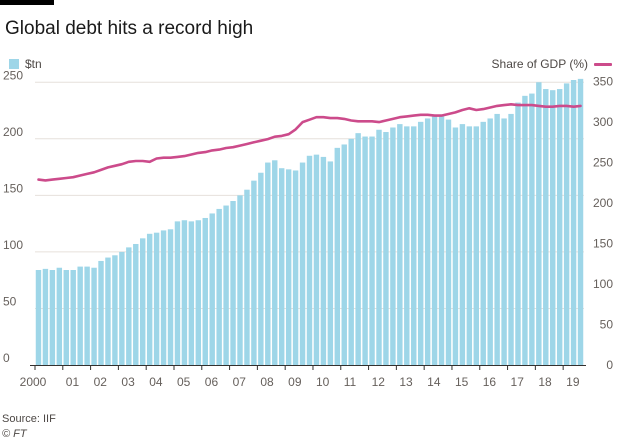 The image size is (620, 443). What do you see at coordinates (33, 64) in the screenshot?
I see `legend-debt-label: $tn` at bounding box center [33, 64].